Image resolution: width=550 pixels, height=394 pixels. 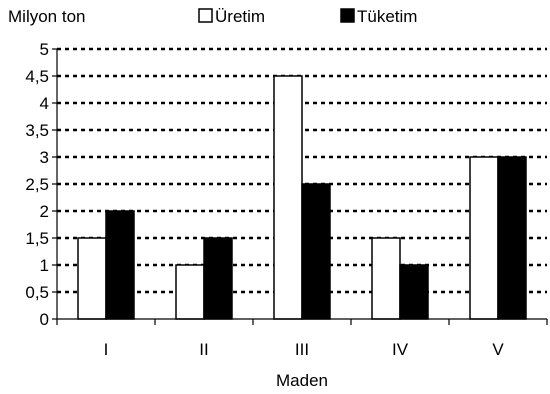 What do you see at coordinates (44, 211) in the screenshot?
I see `y-tick-label: 2` at bounding box center [44, 211].